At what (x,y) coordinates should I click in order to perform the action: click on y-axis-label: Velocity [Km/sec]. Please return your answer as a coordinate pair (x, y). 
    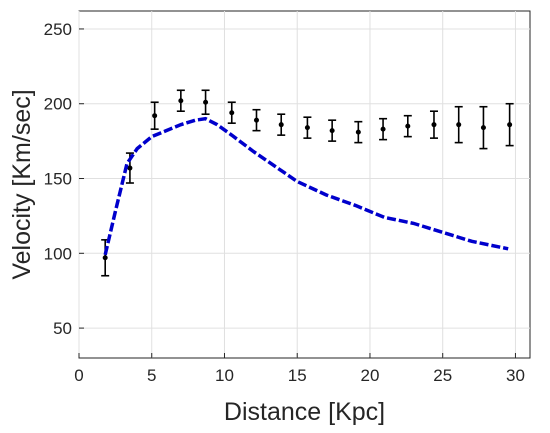
    Looking at the image, I should click on (22, 184).